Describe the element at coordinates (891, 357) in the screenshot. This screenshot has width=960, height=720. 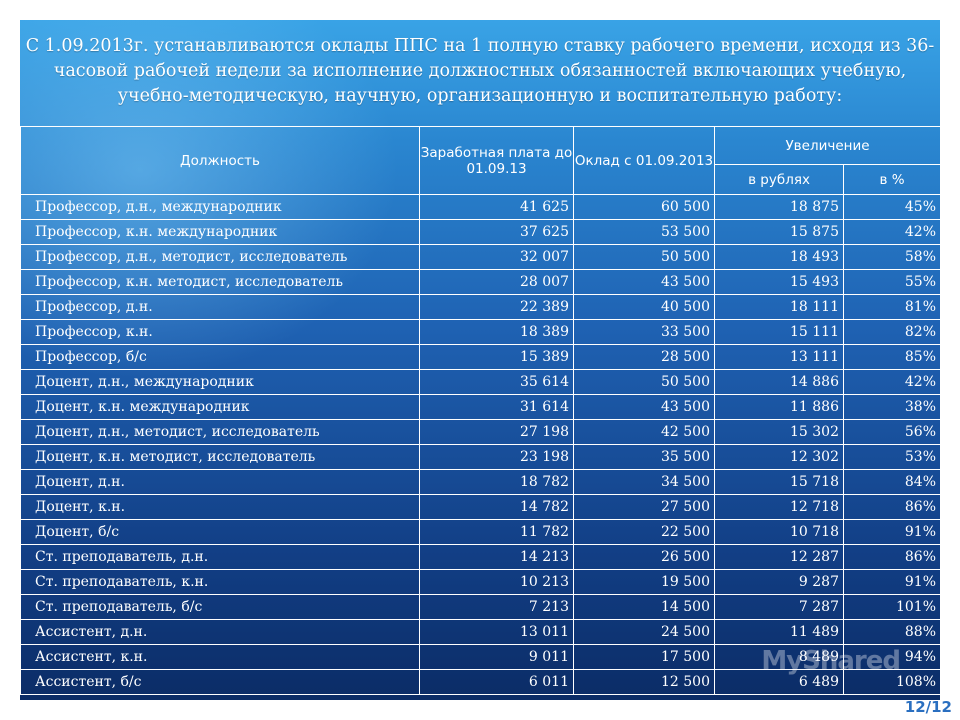
I see `increase-pct-cell: 85%` at that location.